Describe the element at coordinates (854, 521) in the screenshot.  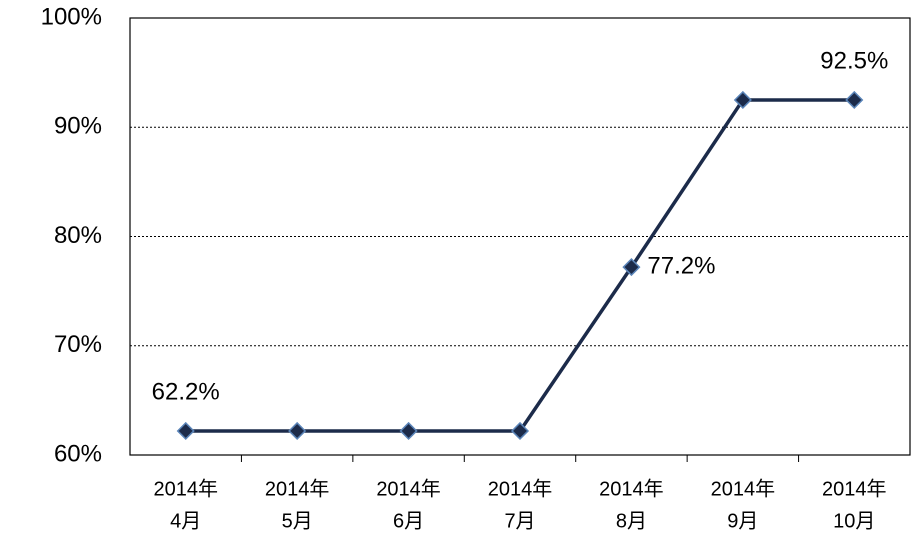
I see `x-tick-label: 10月` at that location.